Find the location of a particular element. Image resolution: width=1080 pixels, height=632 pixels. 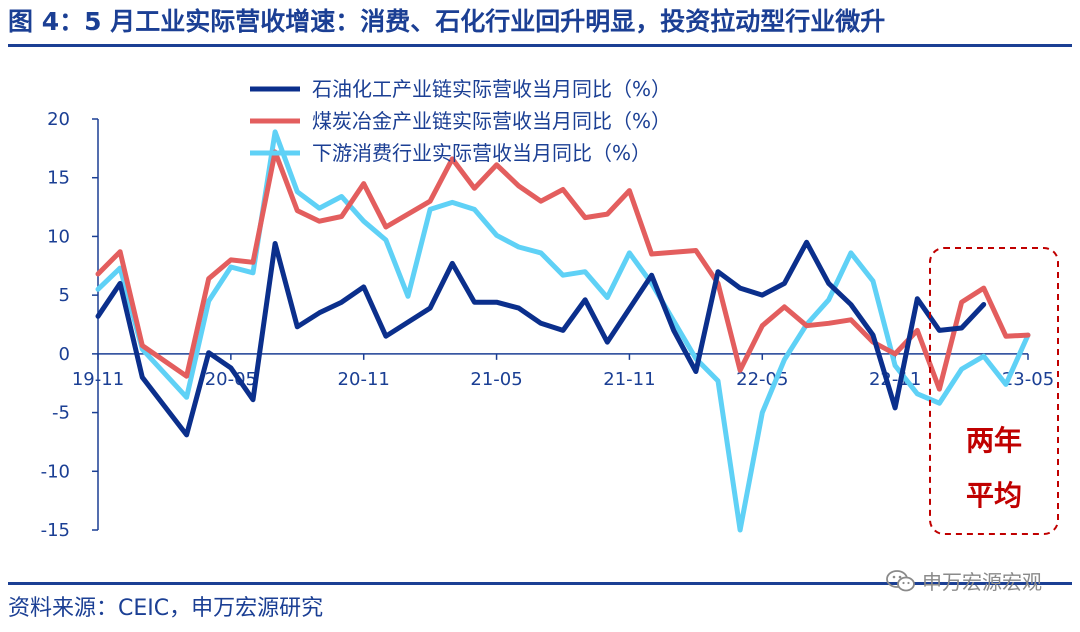

y-tick-label: 10 is located at coordinates (58, 236).